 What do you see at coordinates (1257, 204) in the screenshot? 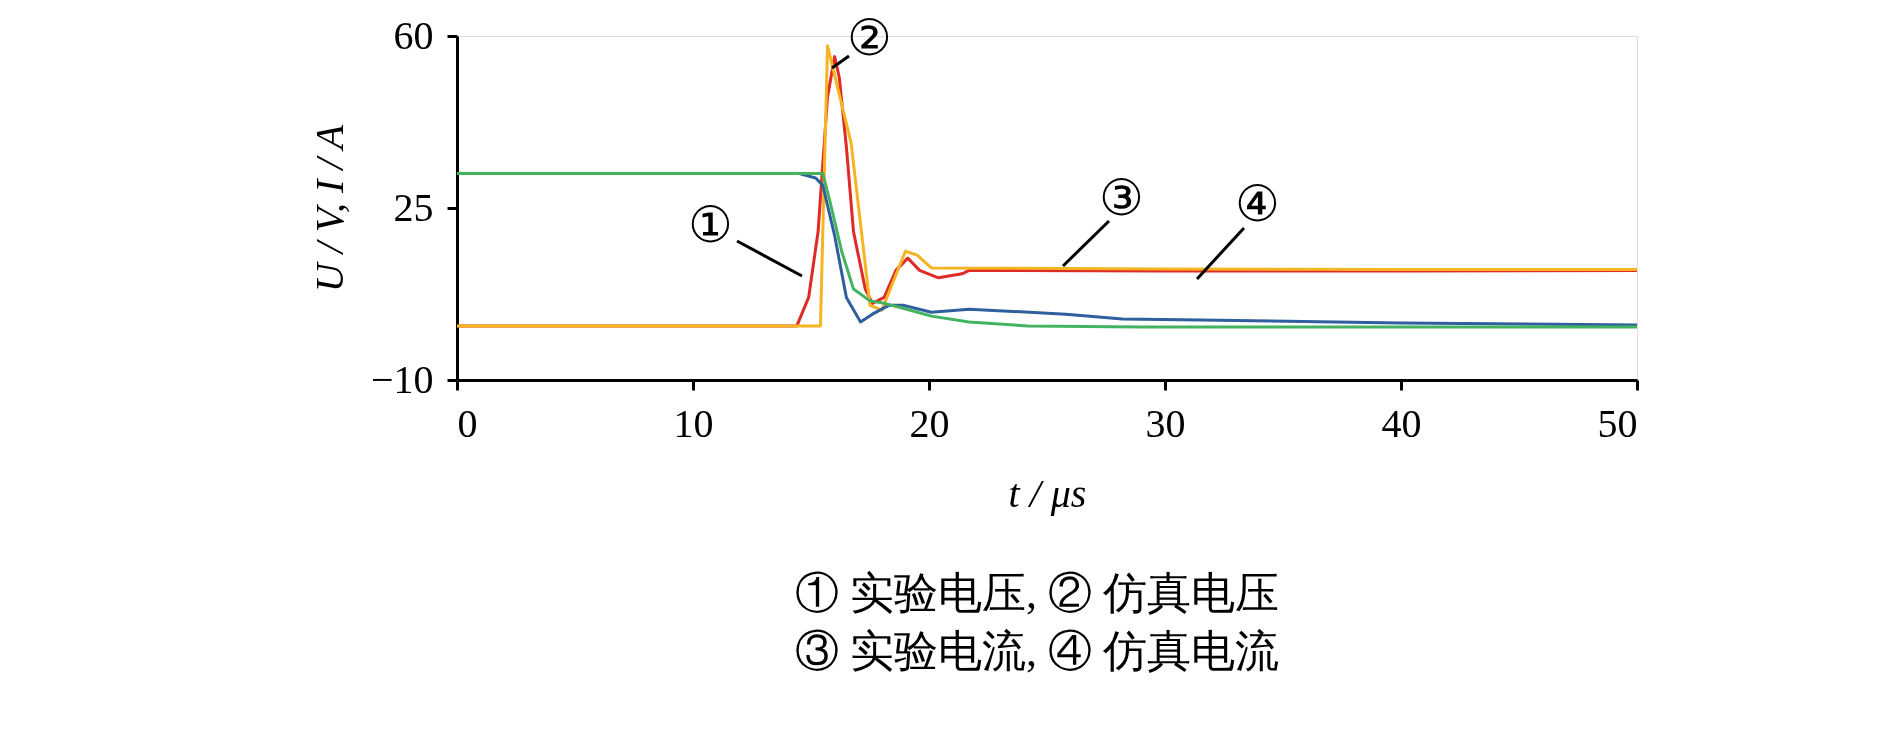
I see `annotation: ④` at bounding box center [1257, 204].